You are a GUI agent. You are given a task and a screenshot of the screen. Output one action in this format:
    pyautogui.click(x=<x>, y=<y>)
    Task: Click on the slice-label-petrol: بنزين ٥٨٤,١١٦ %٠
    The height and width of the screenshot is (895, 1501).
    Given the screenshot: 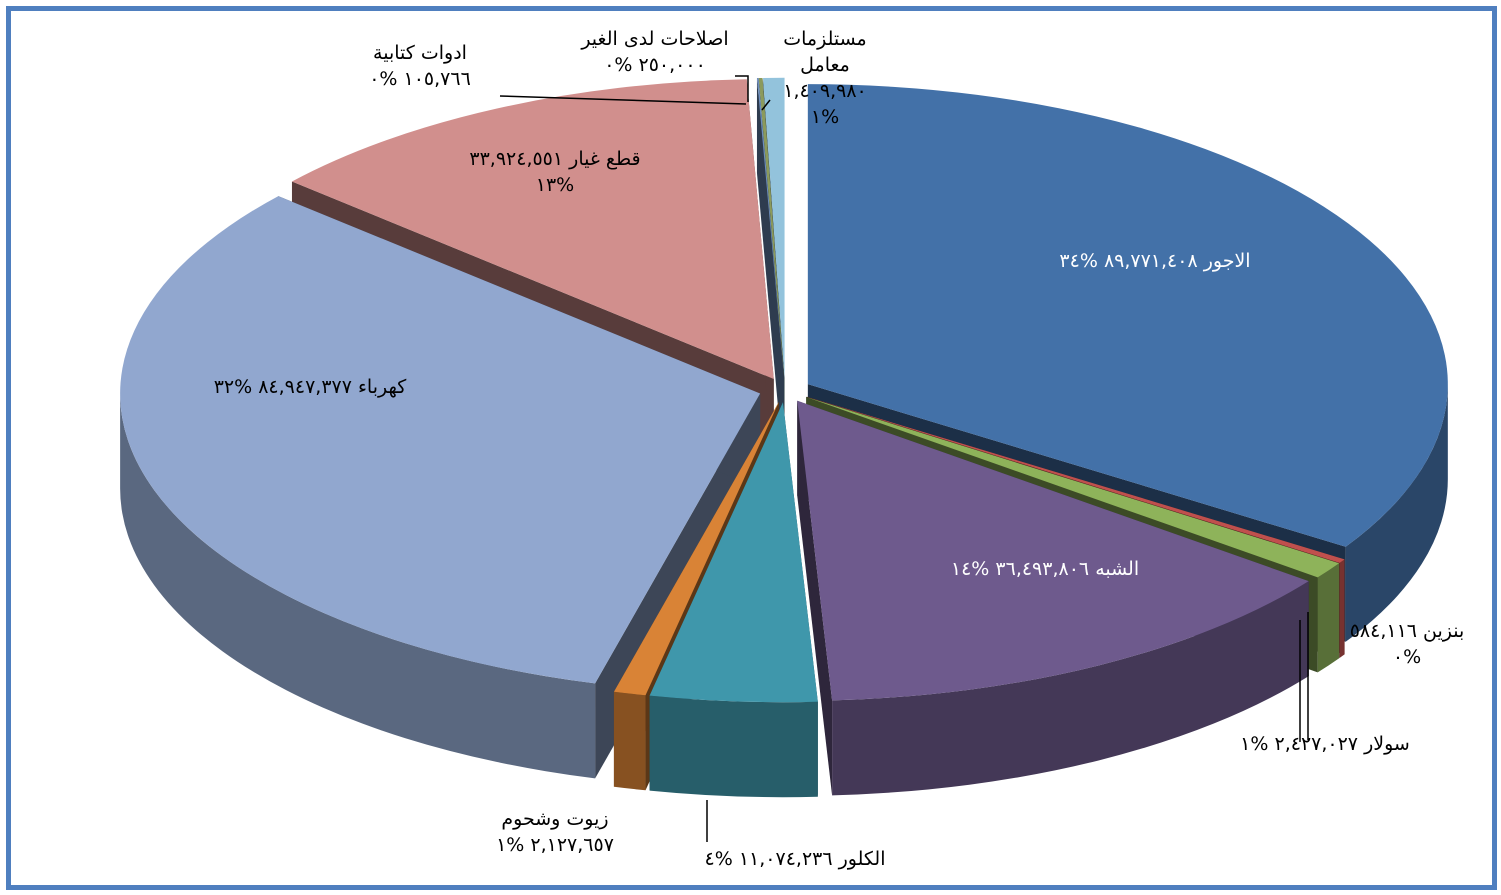 What is the action you would take?
    pyautogui.click(x=1407, y=644)
    